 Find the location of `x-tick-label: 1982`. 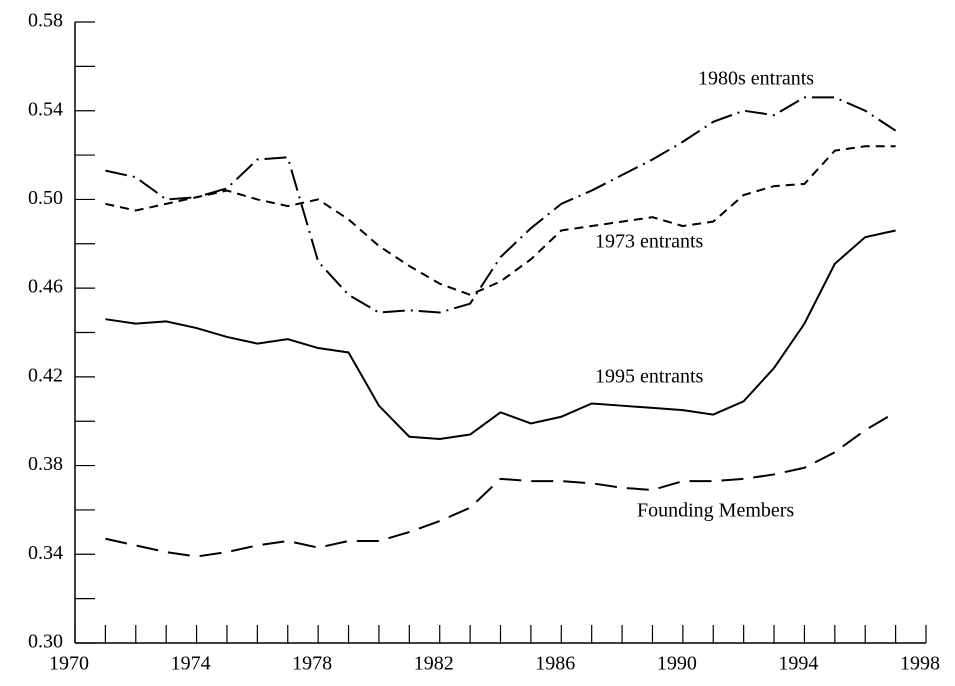

x-tick-label: 1982 is located at coordinates (434, 664).